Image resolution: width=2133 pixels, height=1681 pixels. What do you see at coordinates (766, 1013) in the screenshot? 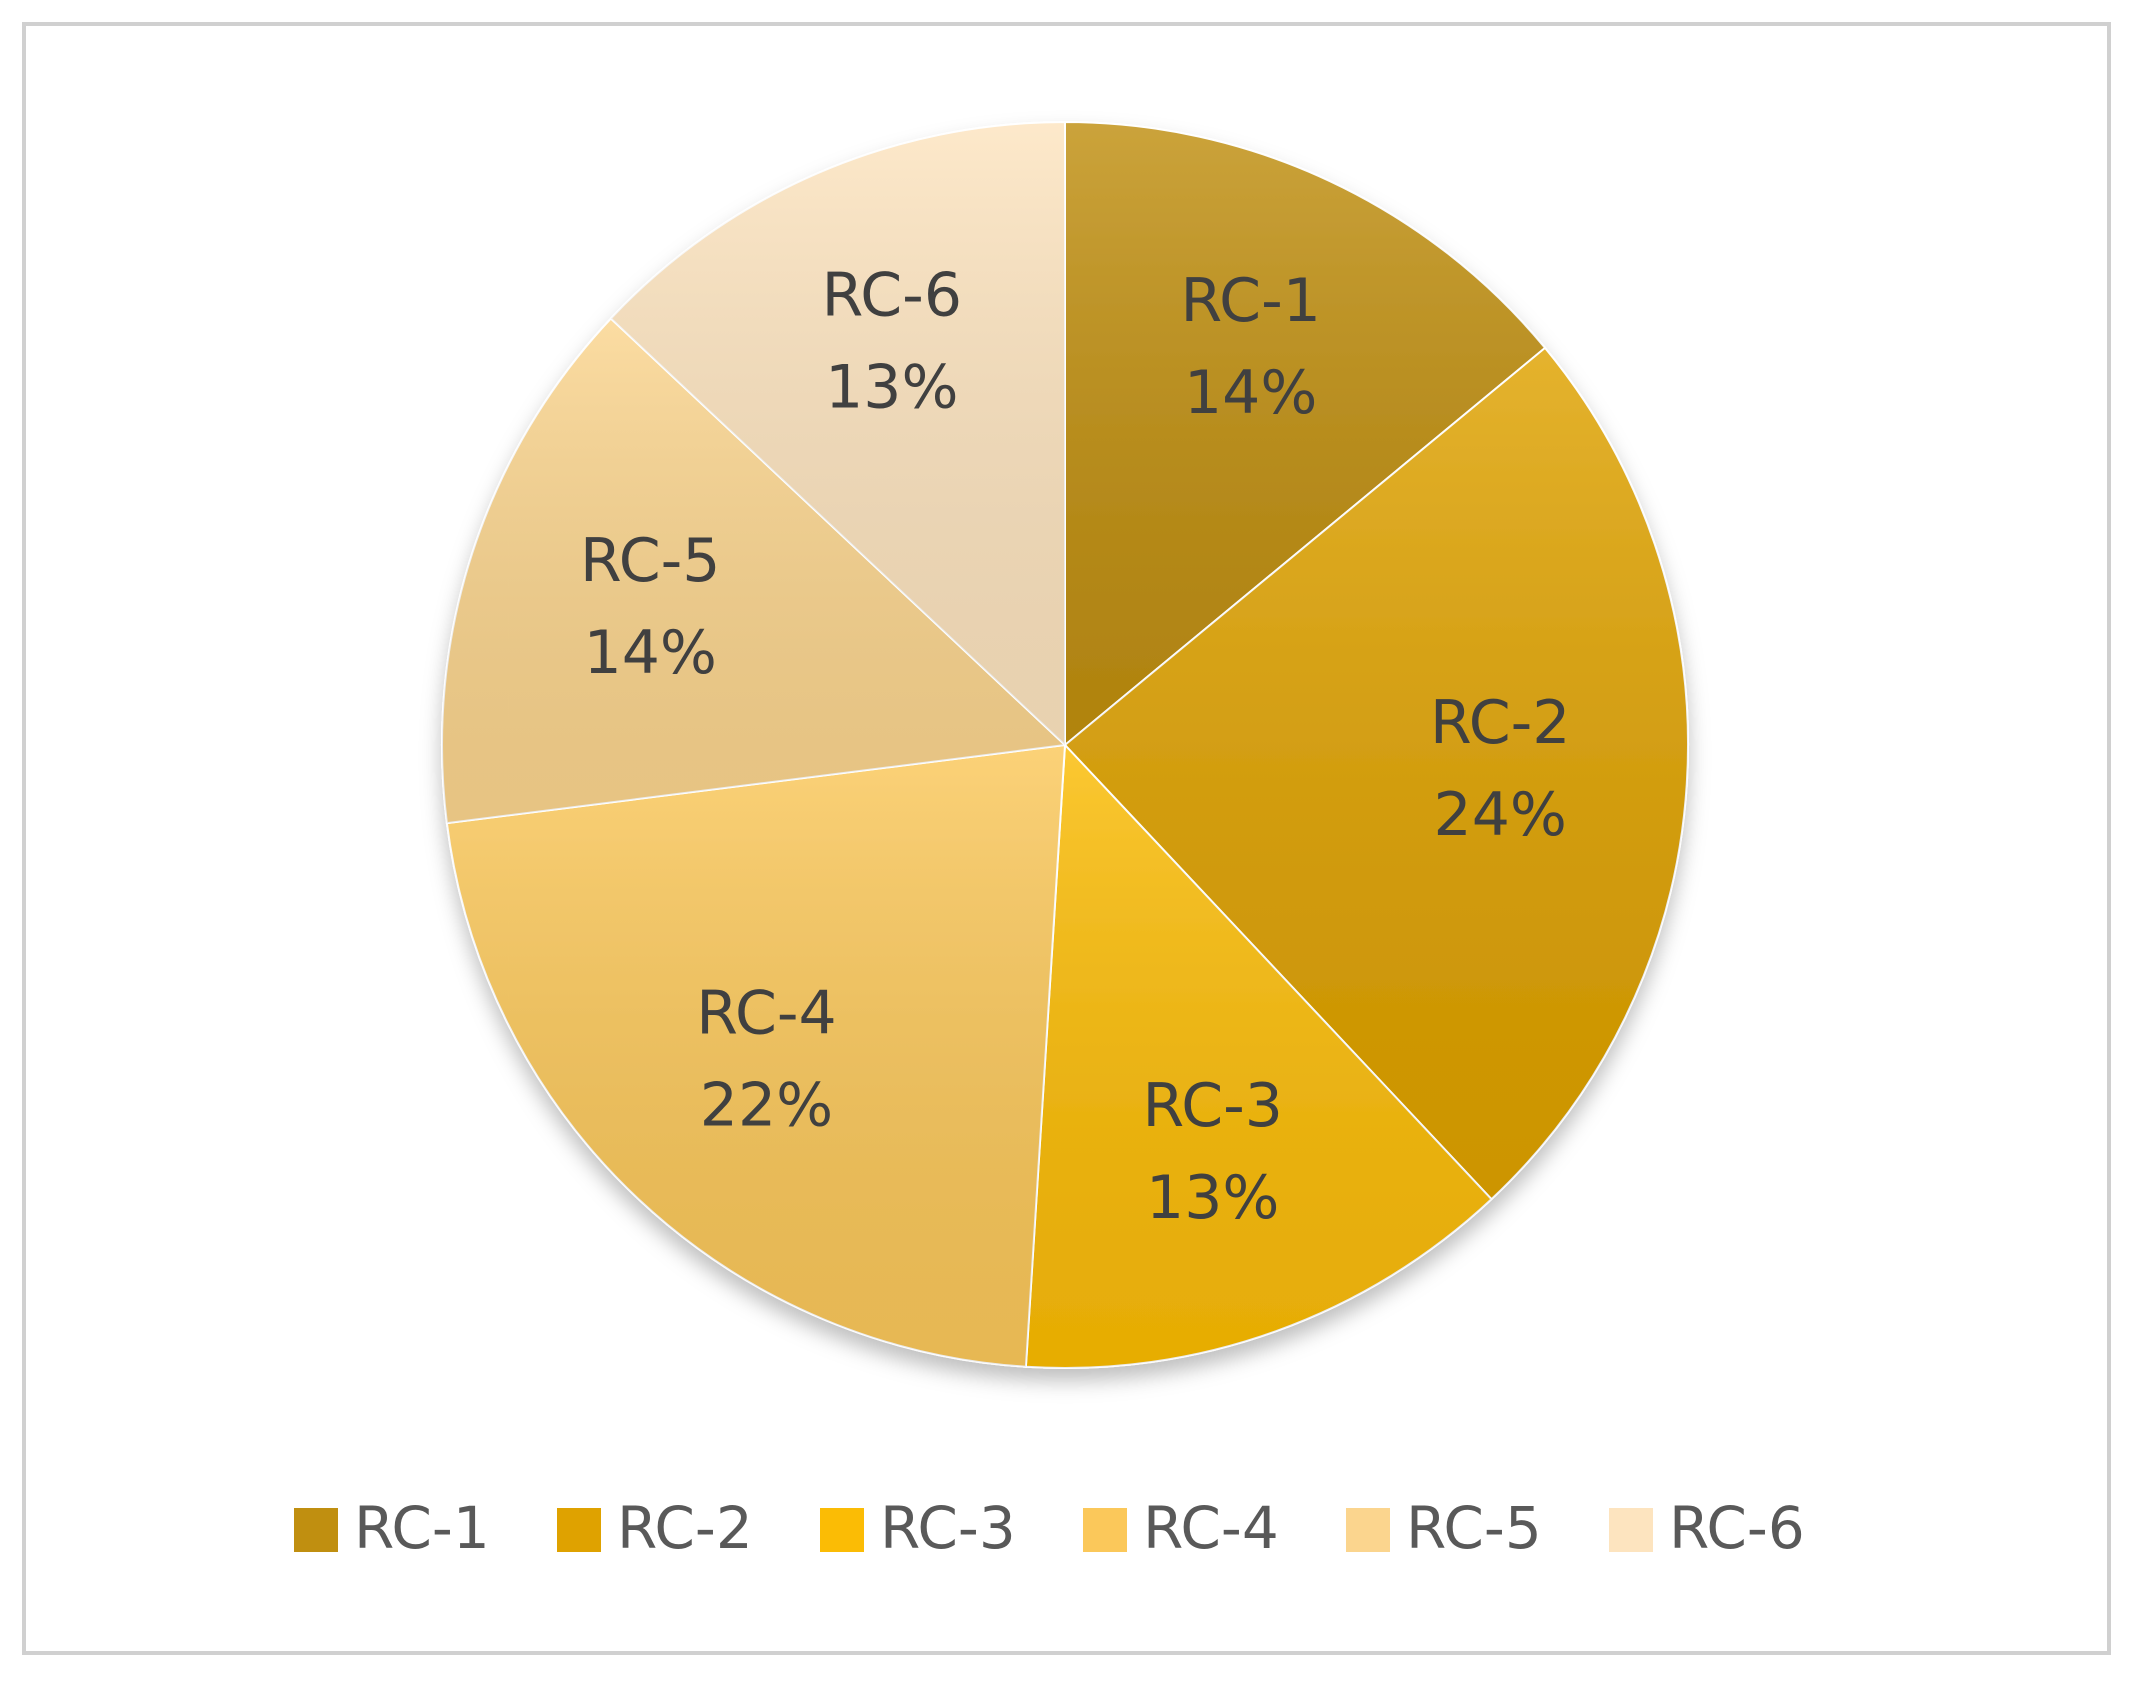
I see `slice-category-label: RC-4` at bounding box center [766, 1013].